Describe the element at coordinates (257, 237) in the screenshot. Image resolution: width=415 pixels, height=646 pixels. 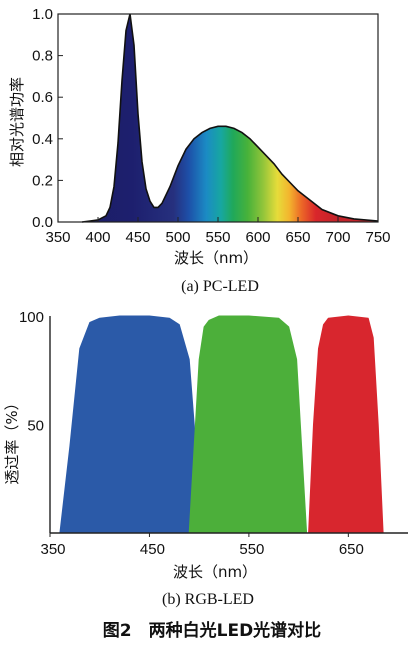
I see `pc-led-x-tick-label: 600` at that location.